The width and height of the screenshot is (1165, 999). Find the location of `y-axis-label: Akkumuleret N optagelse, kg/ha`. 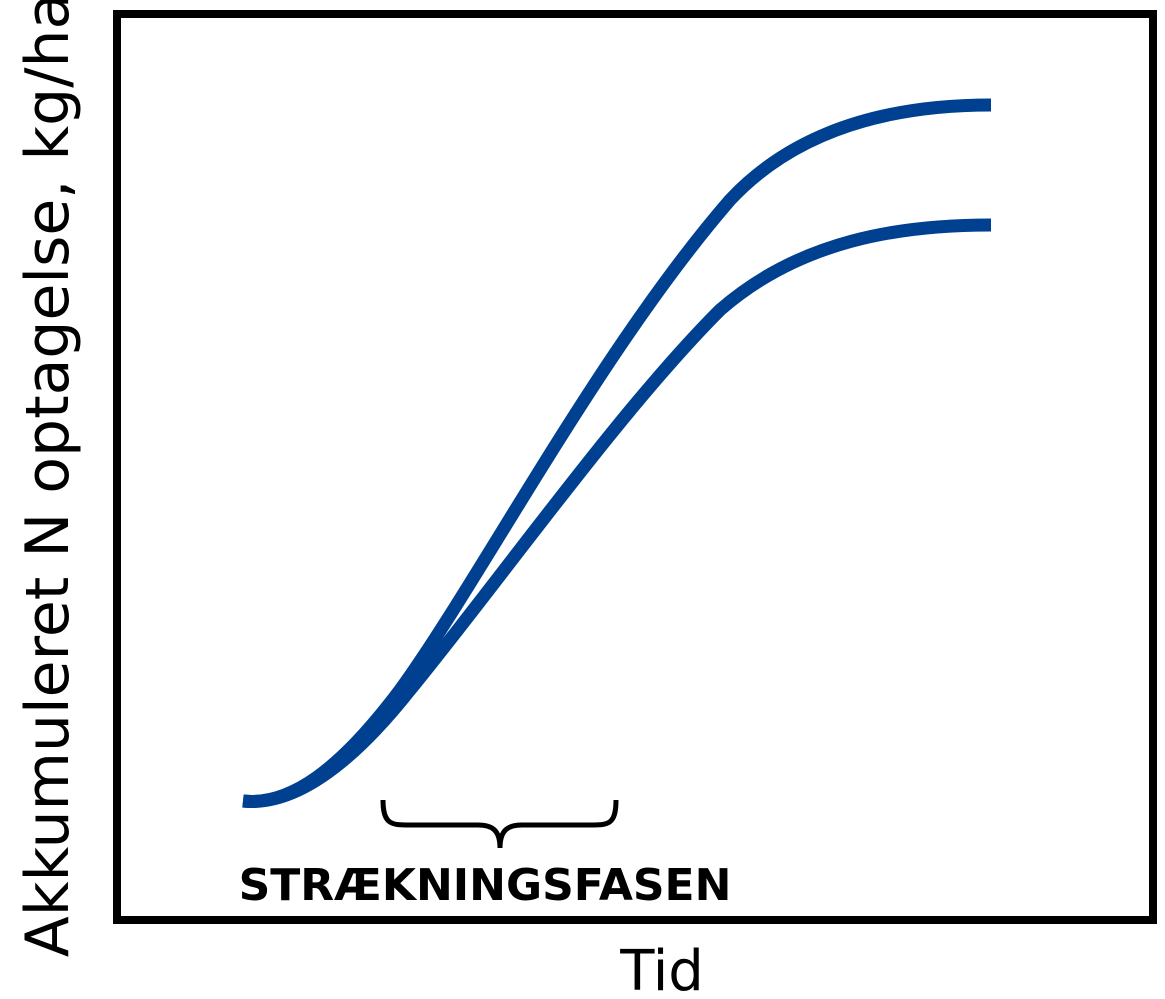

y-axis-label: Akkumuleret N optagelse, kg/ha is located at coordinates (48, 478).